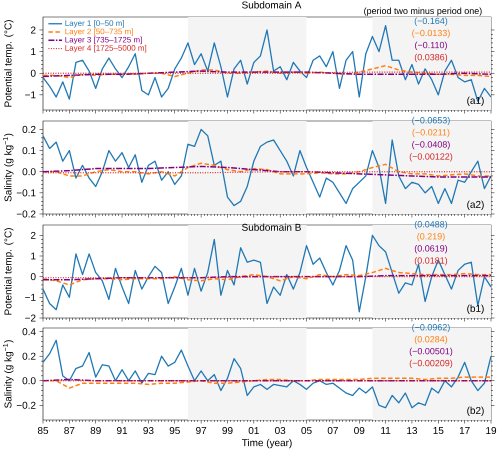  What do you see at coordinates (175, 430) in the screenshot?
I see `x-tick-label: 95` at bounding box center [175, 430].